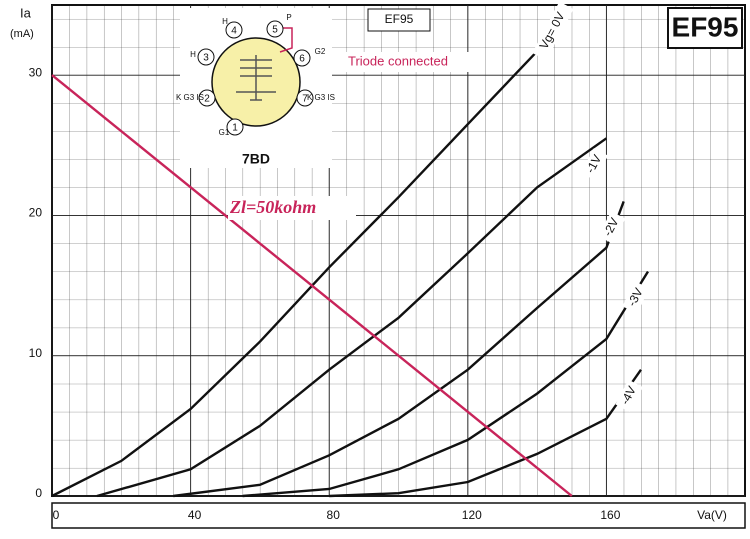 This screenshot has width=750, height=539. What do you see at coordinates (256, 159) in the screenshot?
I see `base-name: 7BD` at bounding box center [256, 159].